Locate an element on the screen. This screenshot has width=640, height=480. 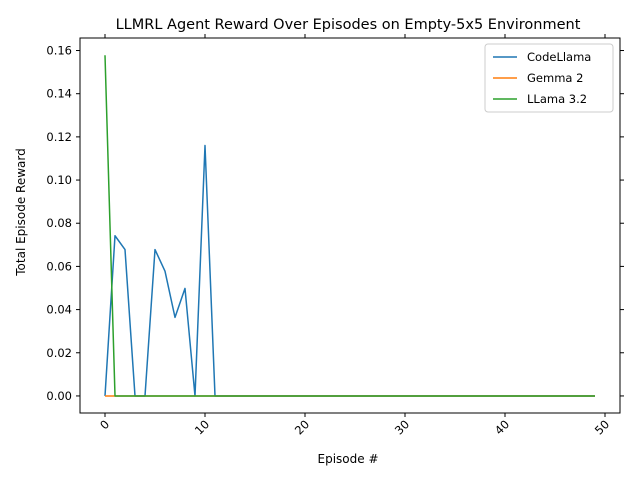
legend: CodeLlama Gemma 2 LLama 3.2 is located at coordinates (549, 78).